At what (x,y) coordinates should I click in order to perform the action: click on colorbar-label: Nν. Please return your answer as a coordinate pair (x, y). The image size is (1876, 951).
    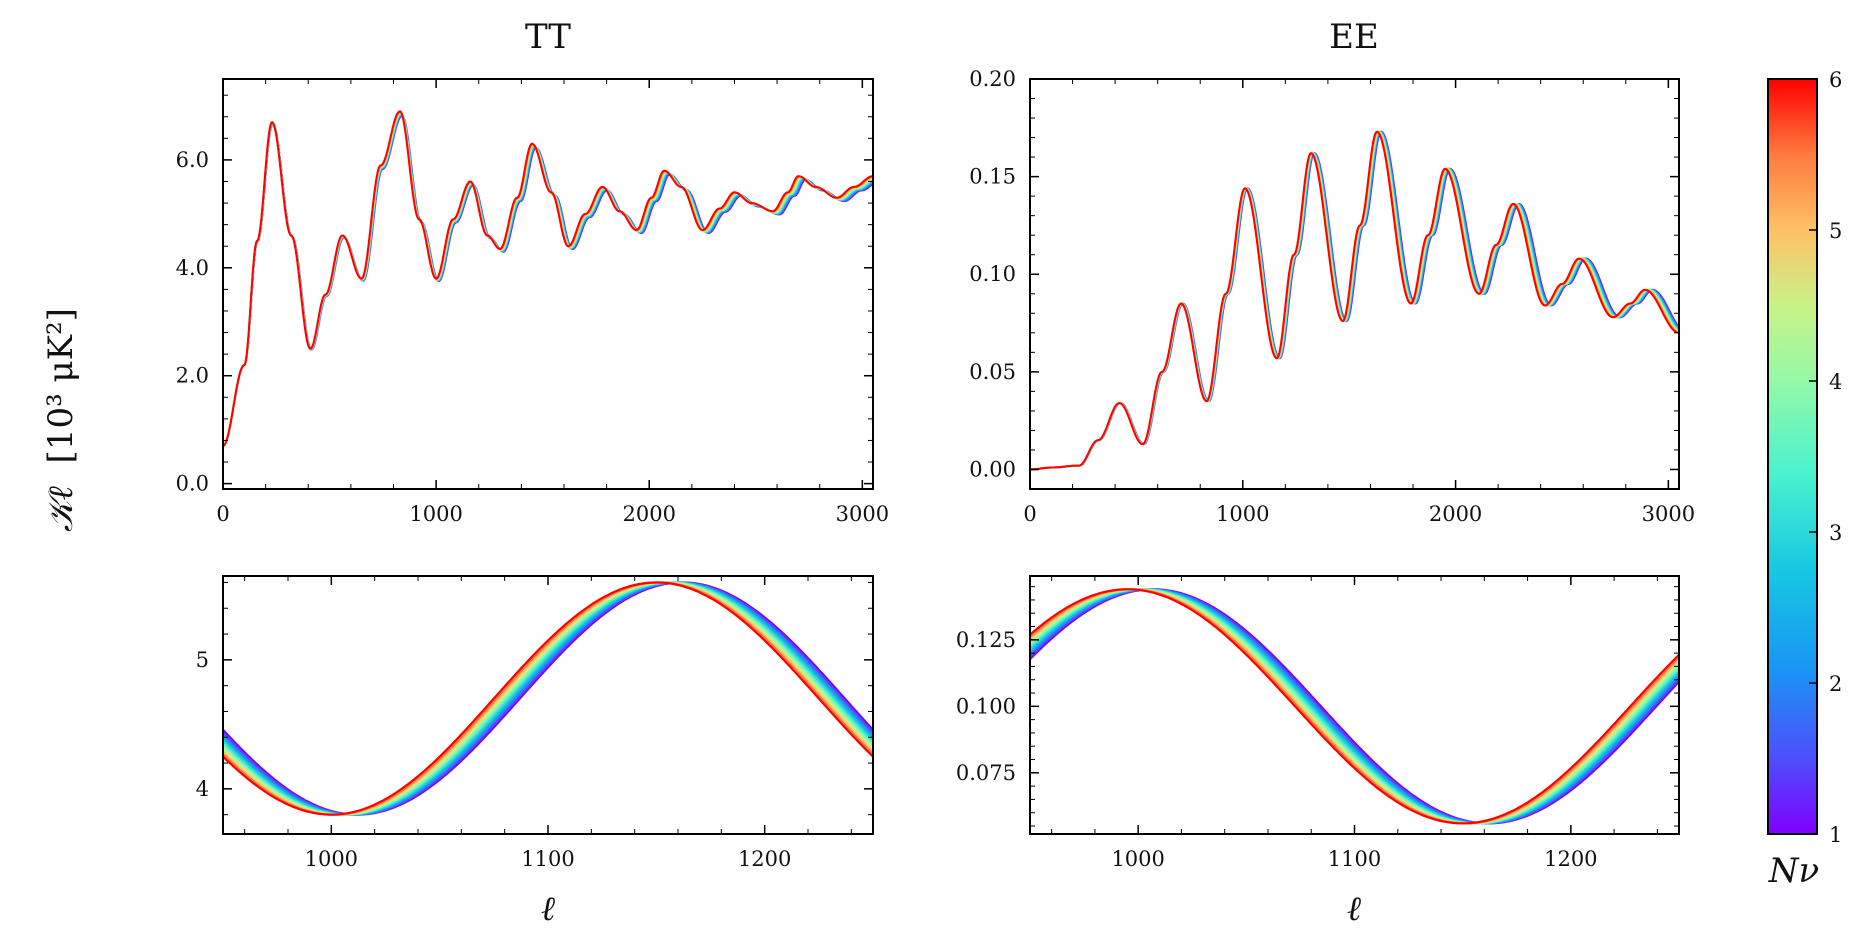
    Looking at the image, I should click on (1793, 871).